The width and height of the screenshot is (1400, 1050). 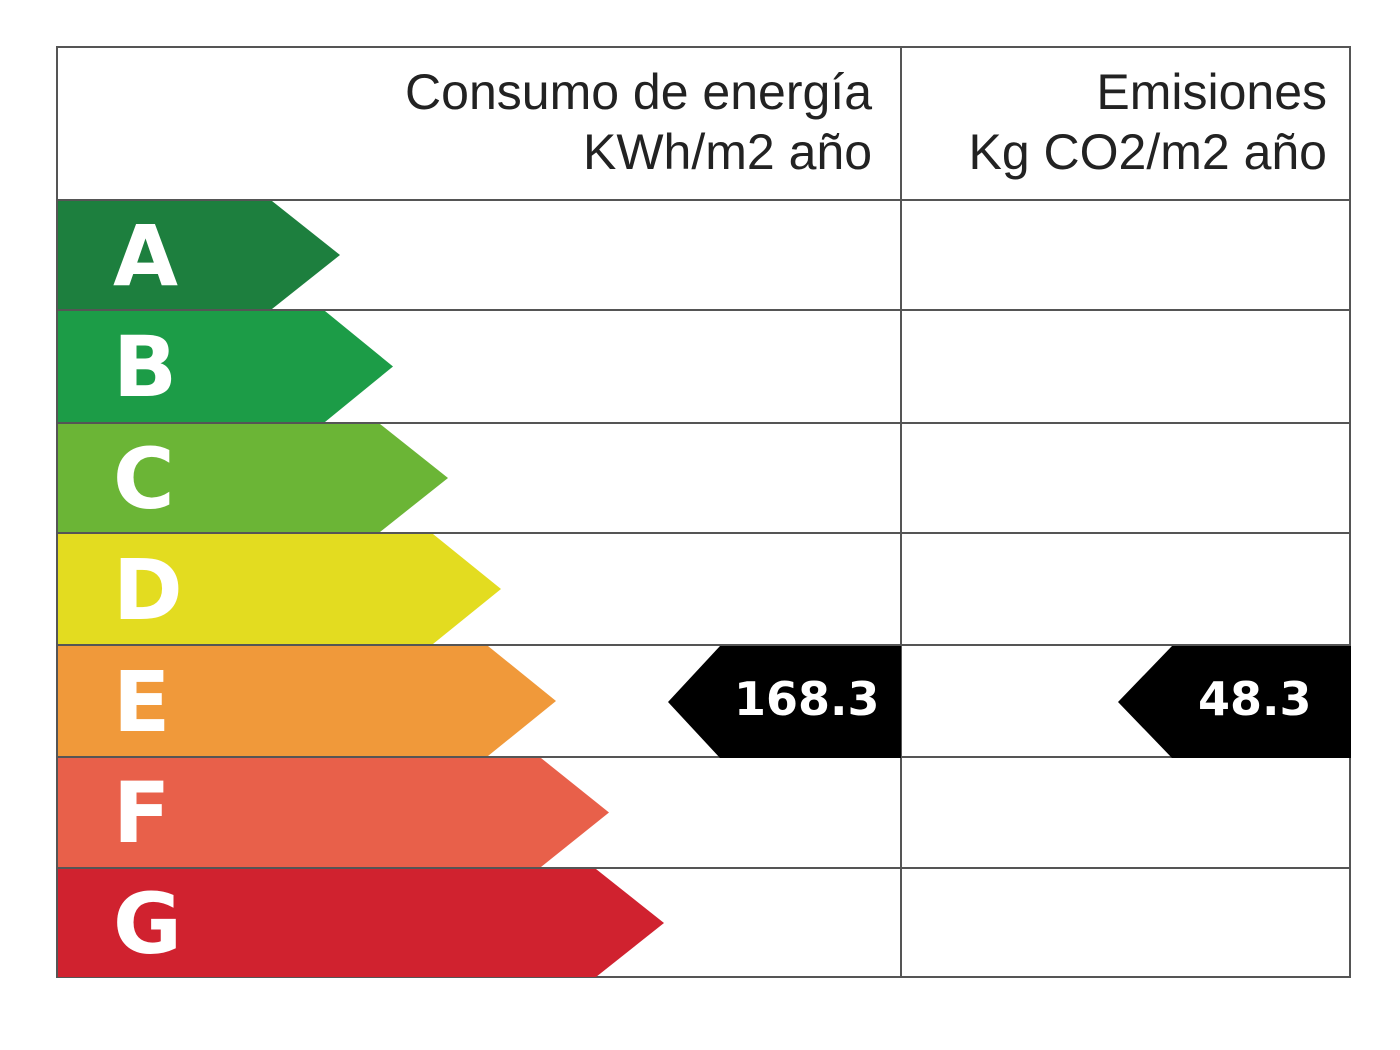 What do you see at coordinates (807, 699) in the screenshot?
I see `energy-value: 168.3` at bounding box center [807, 699].